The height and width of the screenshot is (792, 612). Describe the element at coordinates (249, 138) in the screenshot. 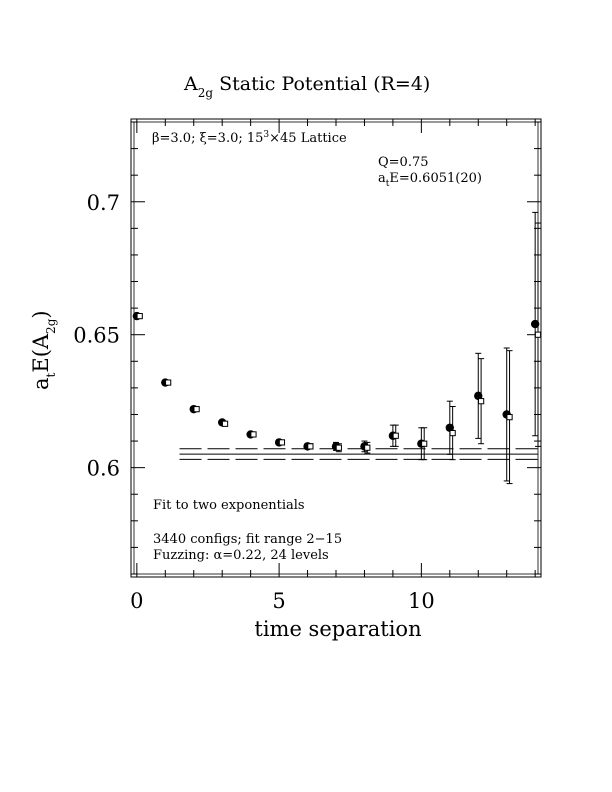

I see `lattice-annotation: β=3.0; ξ=3.0; 153×45 Lattice` at that location.